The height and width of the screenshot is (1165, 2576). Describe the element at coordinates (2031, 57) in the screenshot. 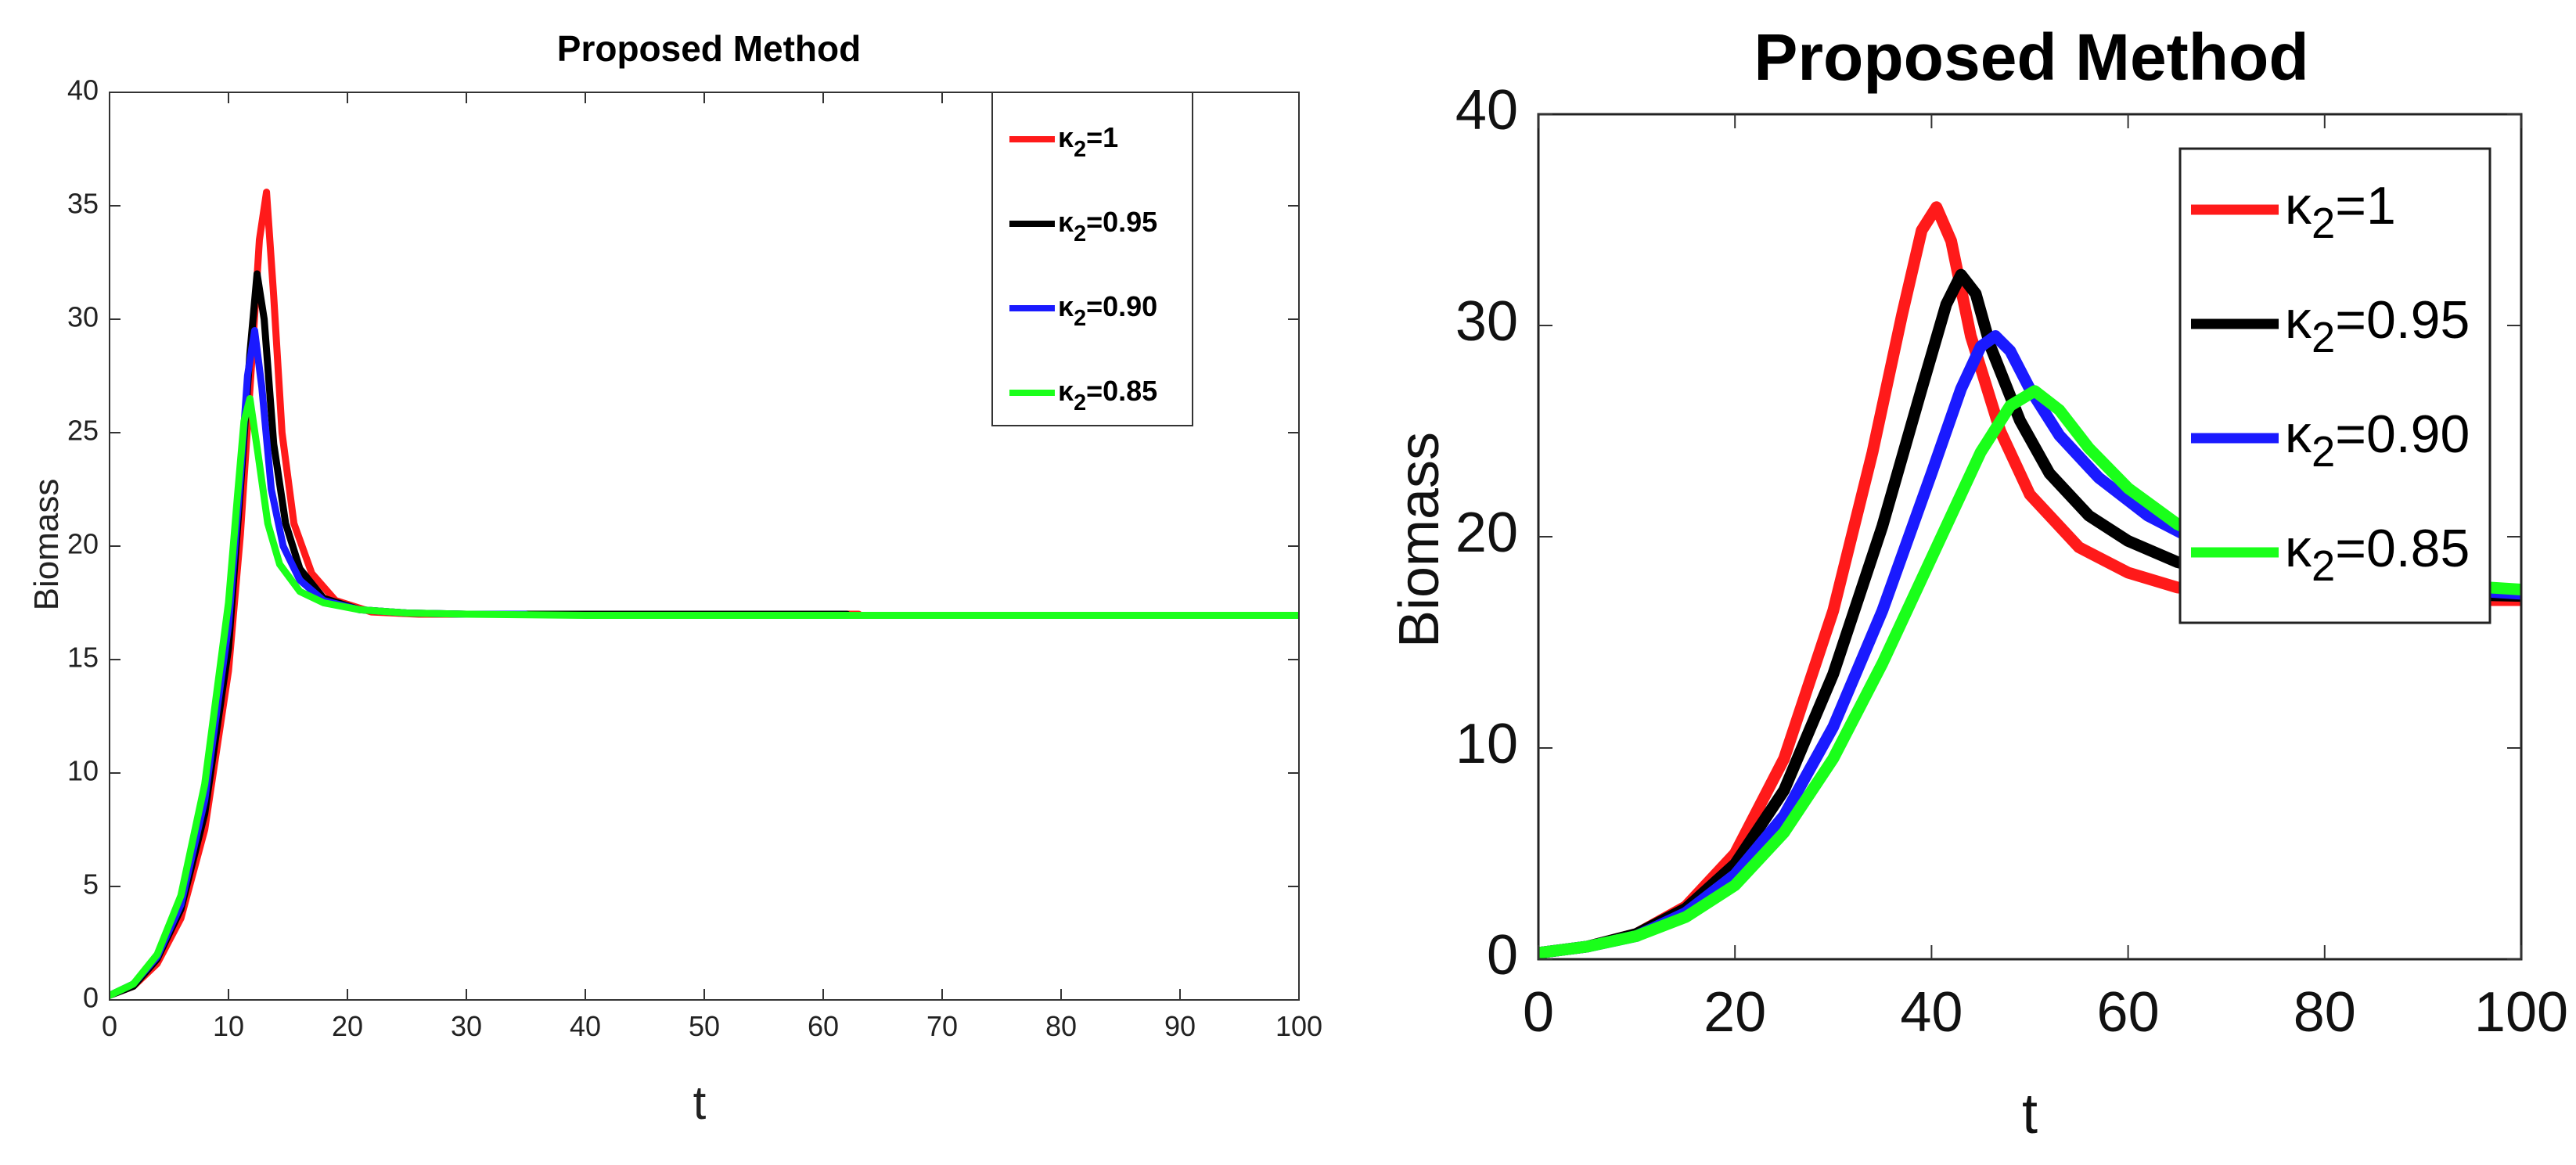

I see `right-chart-title: Proposed Method` at that location.